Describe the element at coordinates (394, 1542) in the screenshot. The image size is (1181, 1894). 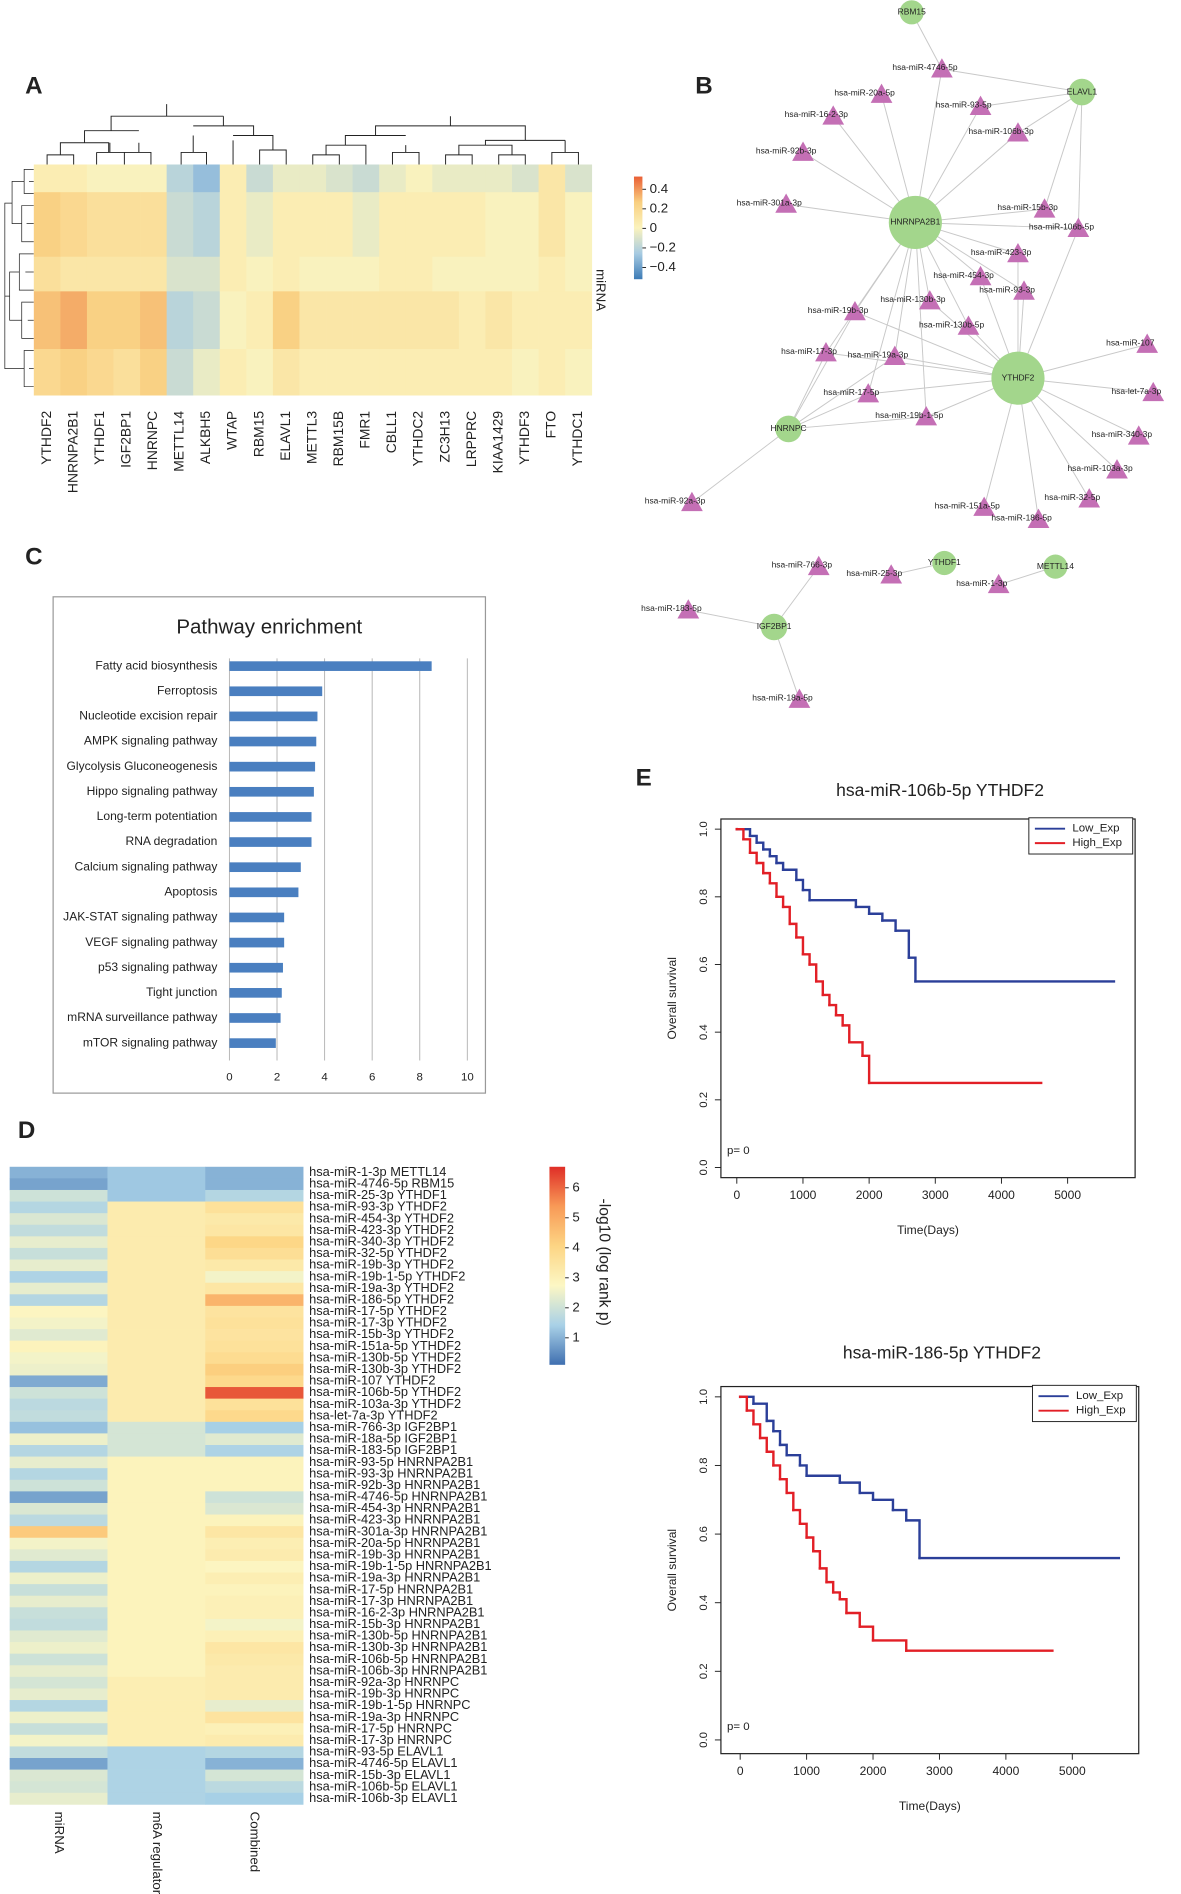
I see `row-label: hsa-miR-20a-5p HNRNPA2B1` at that location.